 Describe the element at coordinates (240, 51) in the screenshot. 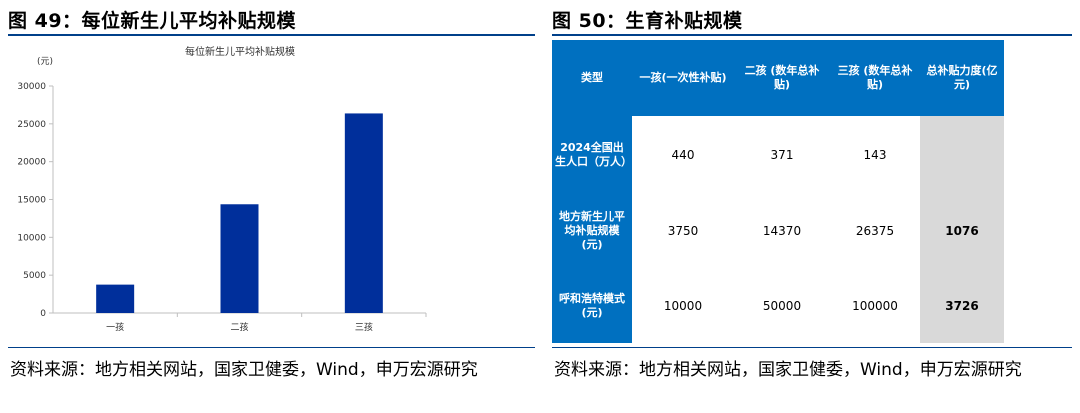

I see `chart-title: 每位新生儿平均补贴规模` at that location.